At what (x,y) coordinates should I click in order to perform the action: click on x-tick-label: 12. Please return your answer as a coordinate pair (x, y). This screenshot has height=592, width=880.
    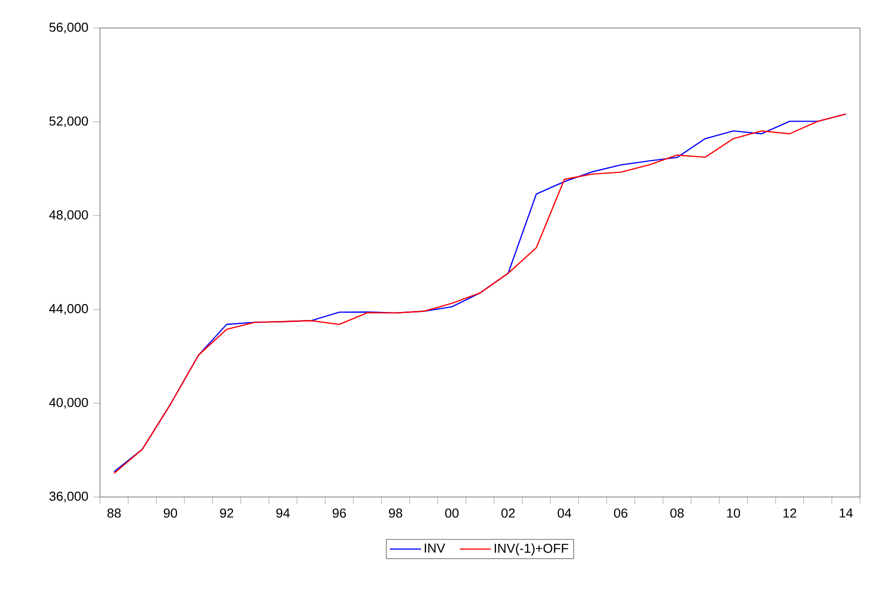
    Looking at the image, I should click on (789, 513).